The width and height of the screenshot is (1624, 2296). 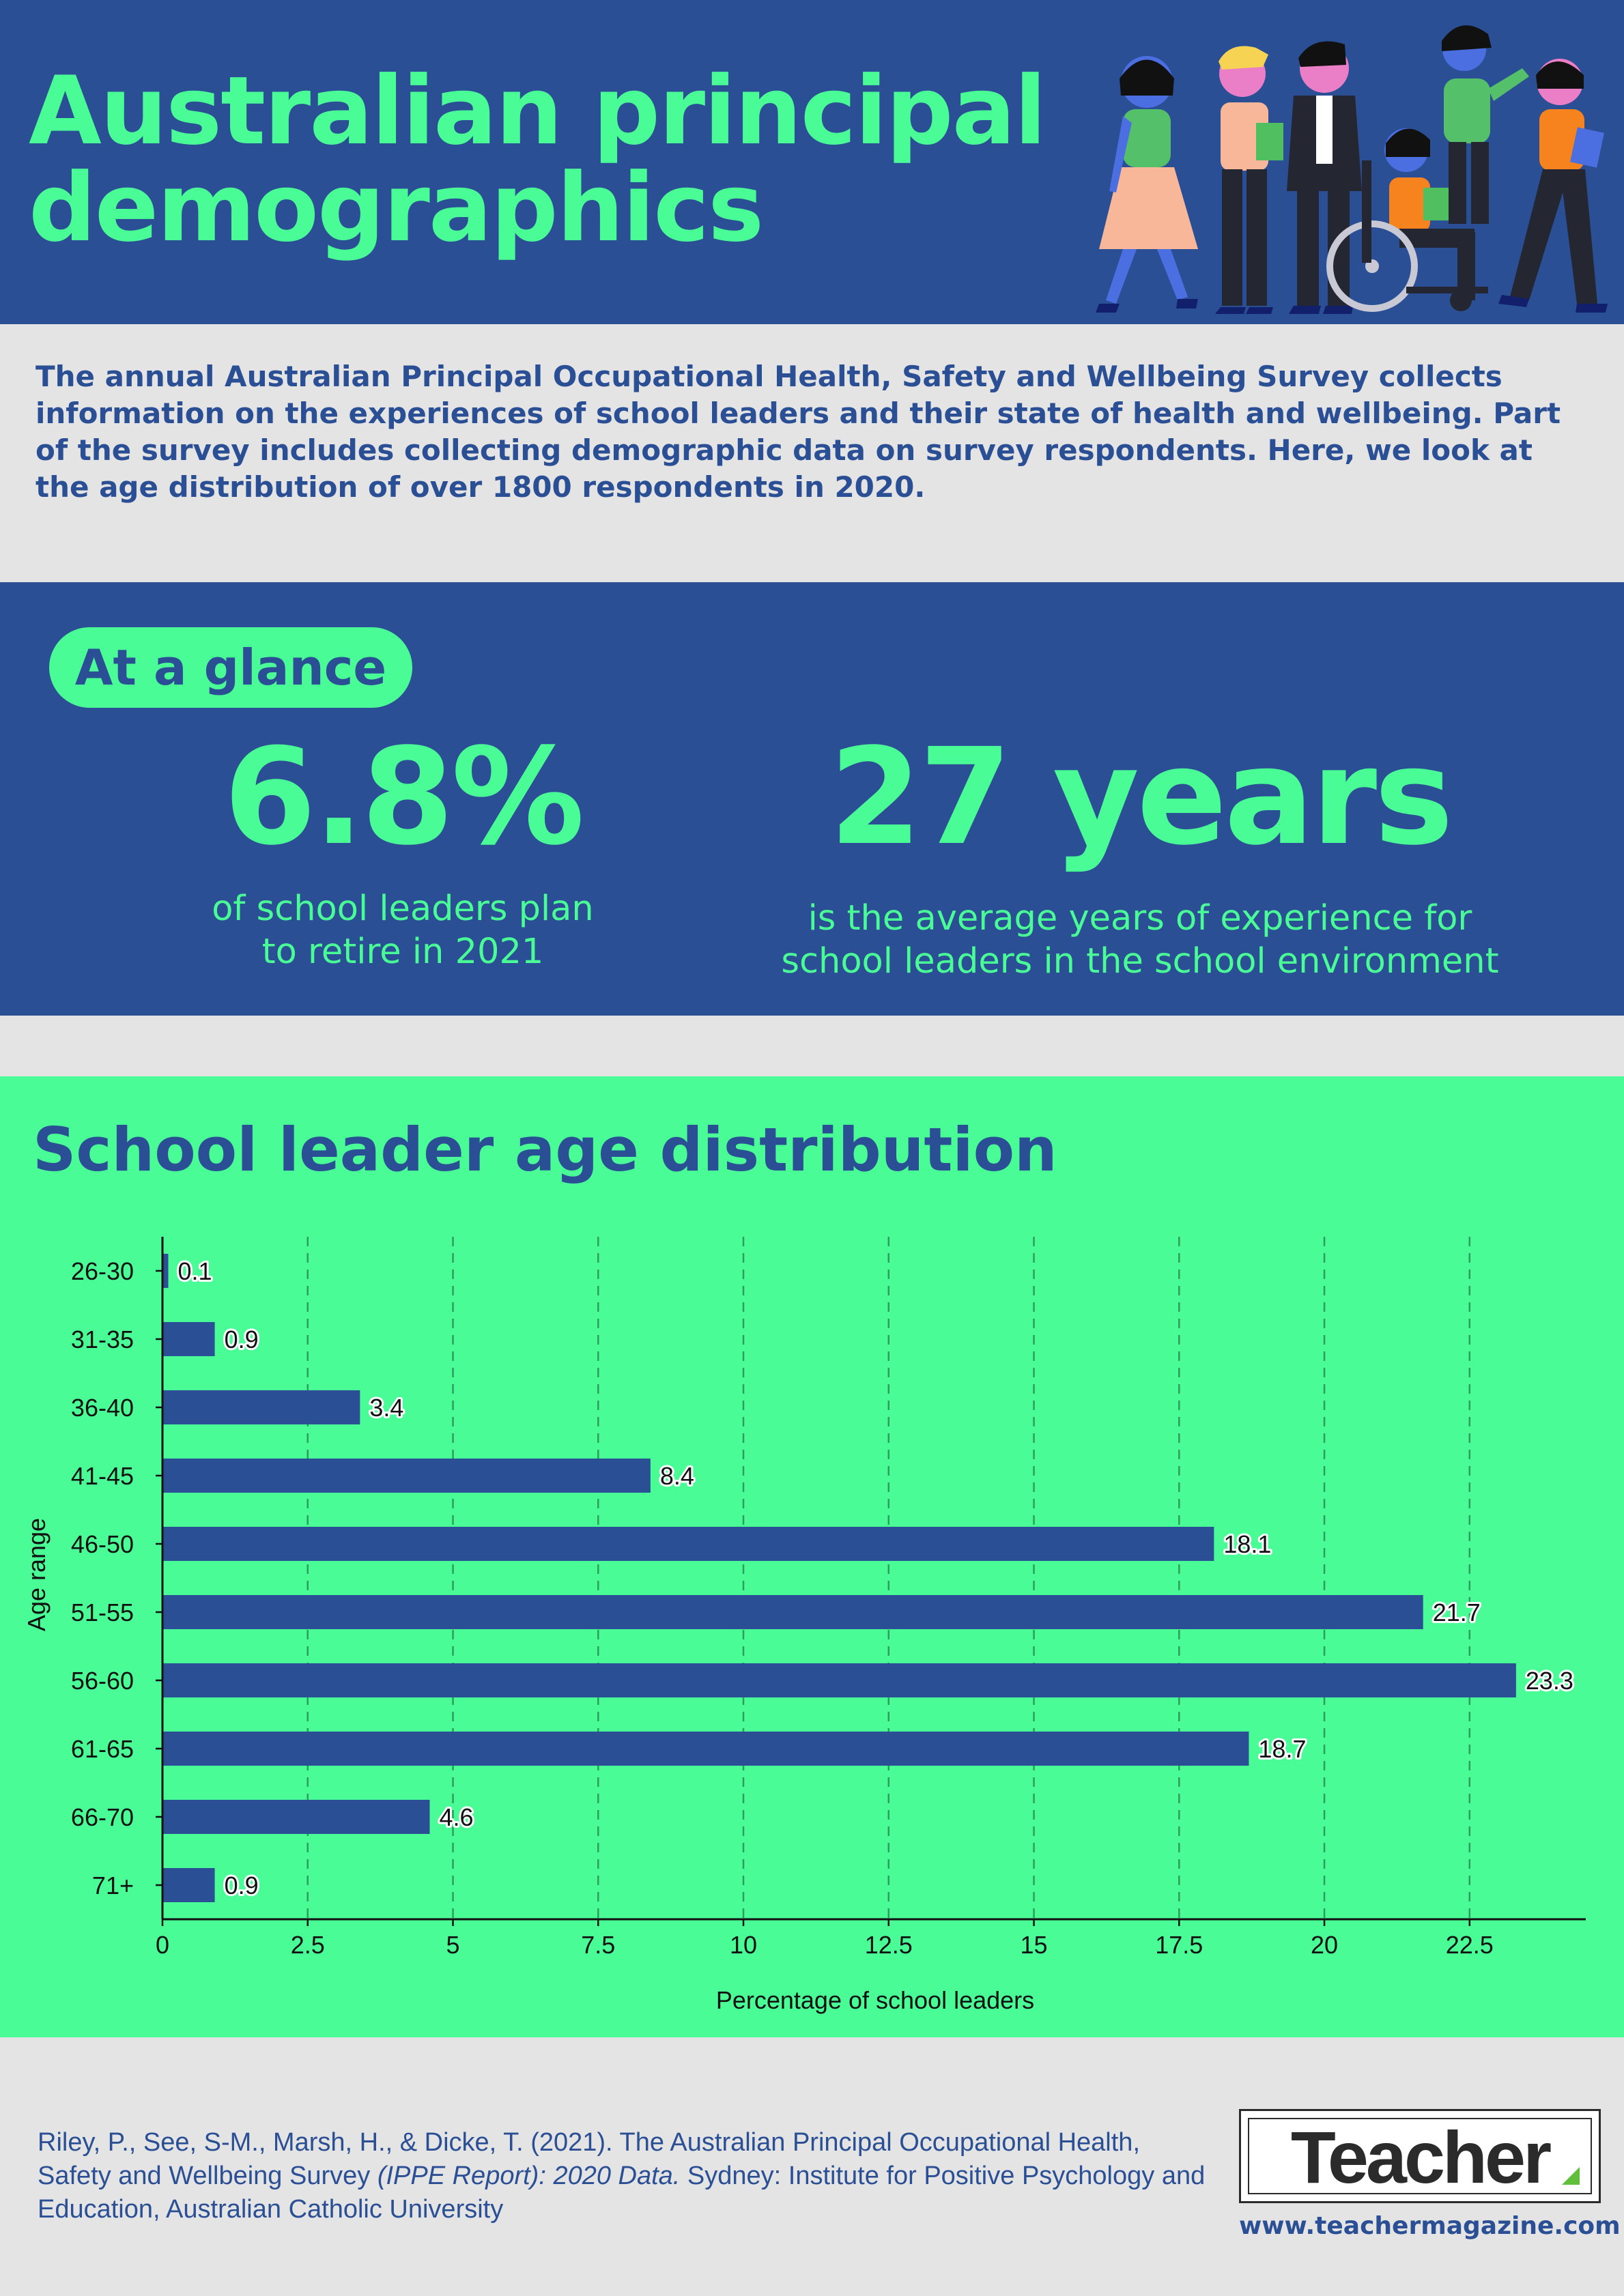 I want to click on x-tick-label: 22.5, so click(x=1470, y=1945).